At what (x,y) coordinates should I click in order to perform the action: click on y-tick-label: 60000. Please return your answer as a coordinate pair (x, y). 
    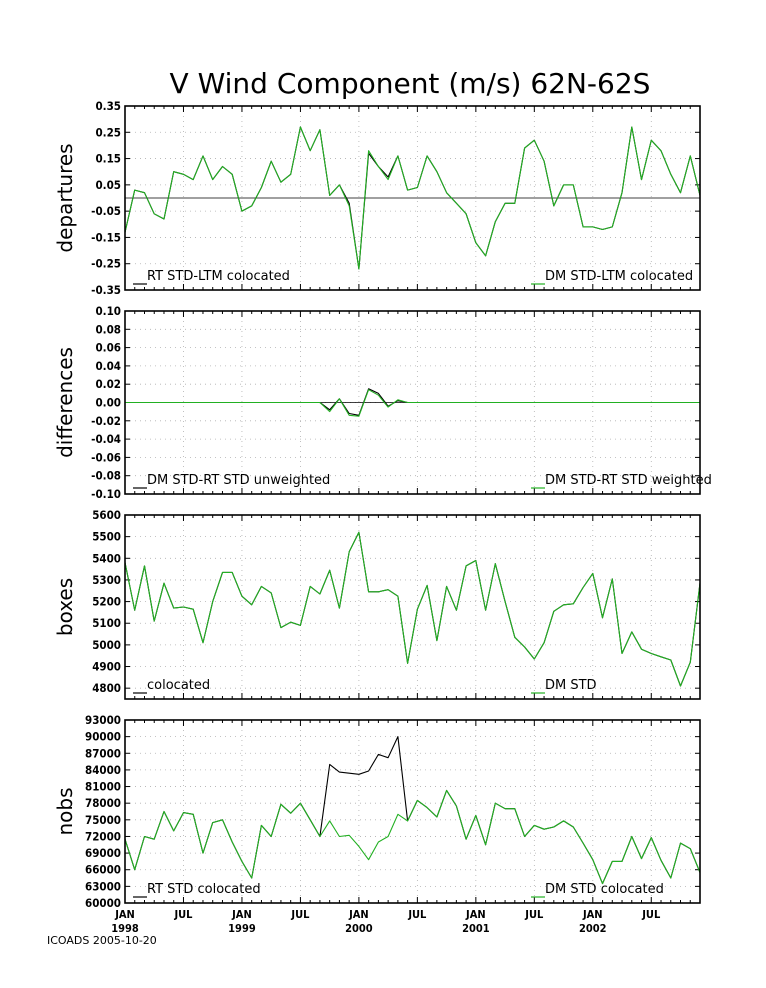
    Looking at the image, I should click on (103, 903).